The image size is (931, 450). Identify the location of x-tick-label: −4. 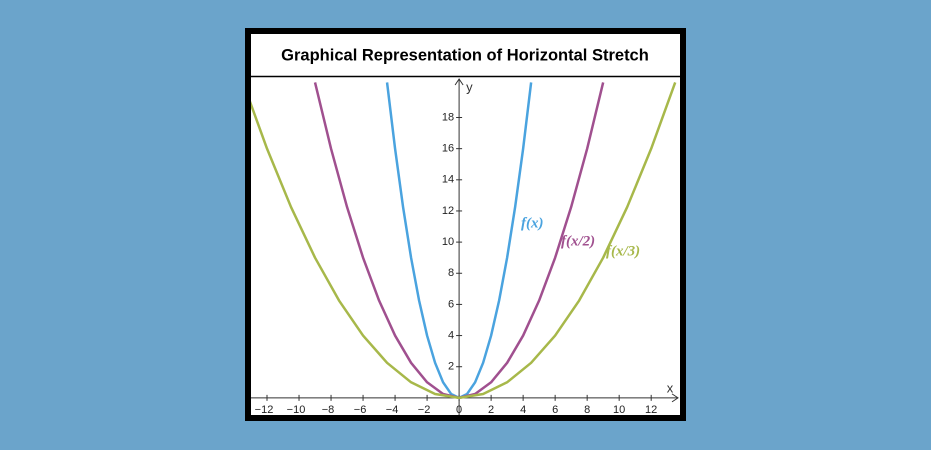
(392, 410).